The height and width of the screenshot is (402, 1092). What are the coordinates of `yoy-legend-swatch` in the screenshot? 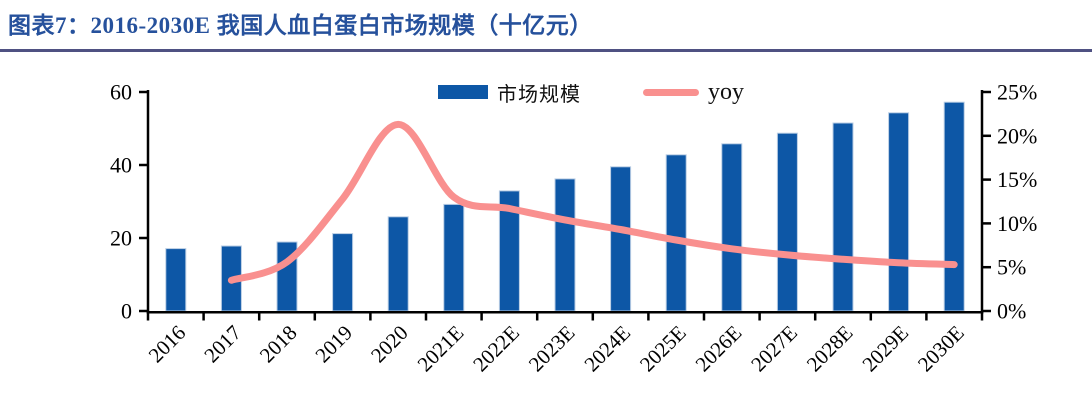 It's located at (671, 92).